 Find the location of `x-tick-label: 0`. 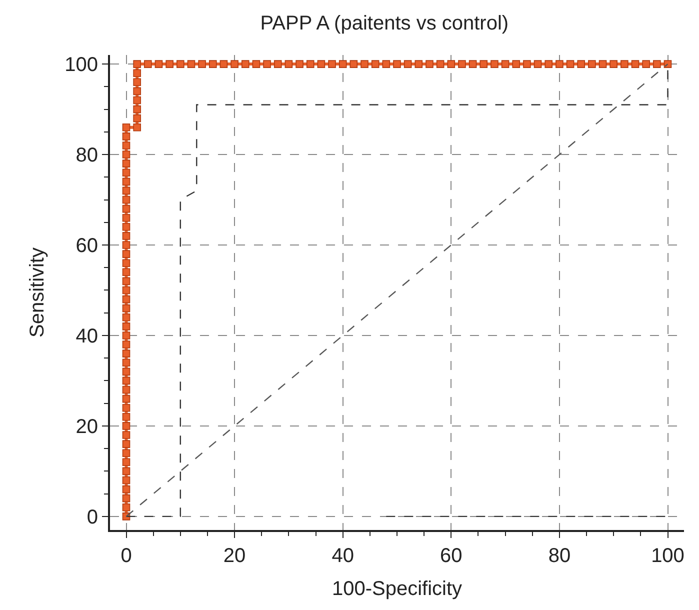

x-tick-label: 0 is located at coordinates (126, 556).